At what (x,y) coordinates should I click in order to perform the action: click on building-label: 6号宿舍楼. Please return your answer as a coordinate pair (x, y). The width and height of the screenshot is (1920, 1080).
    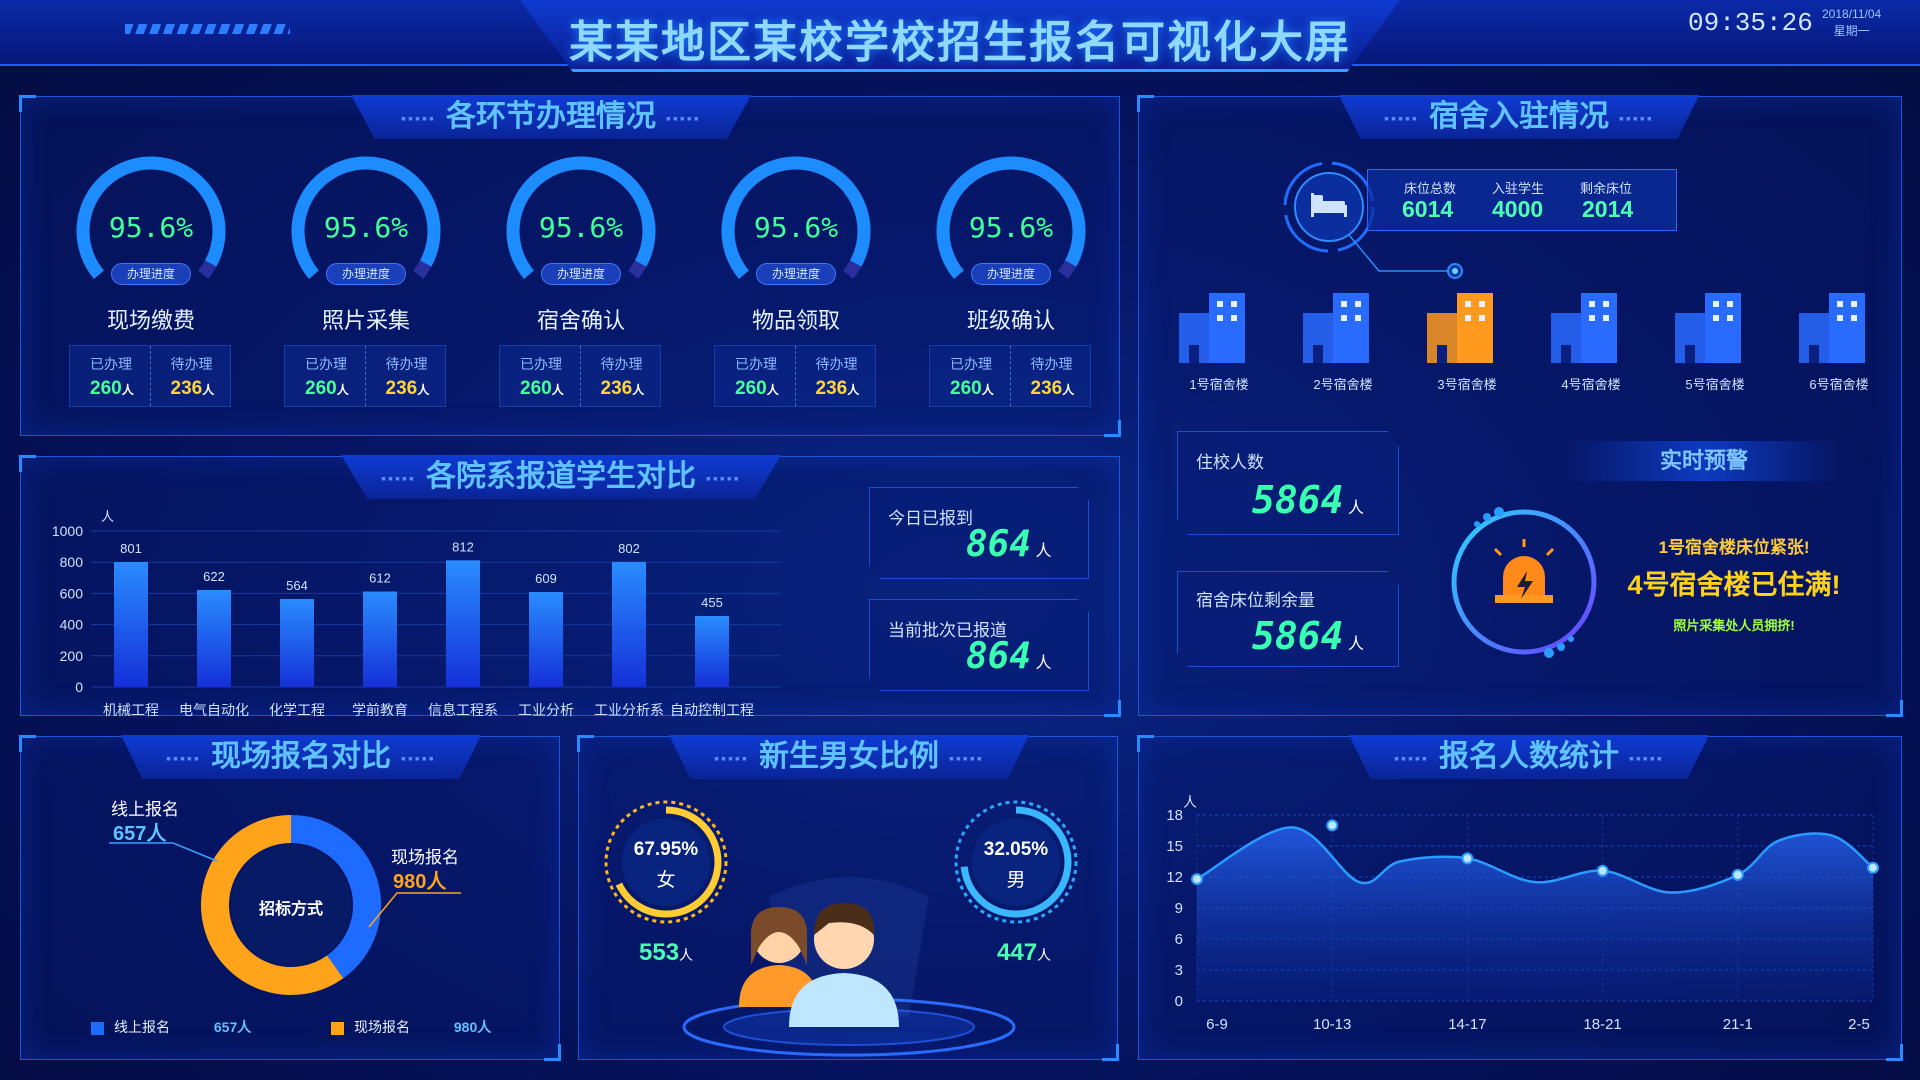
    Looking at the image, I should click on (1839, 383).